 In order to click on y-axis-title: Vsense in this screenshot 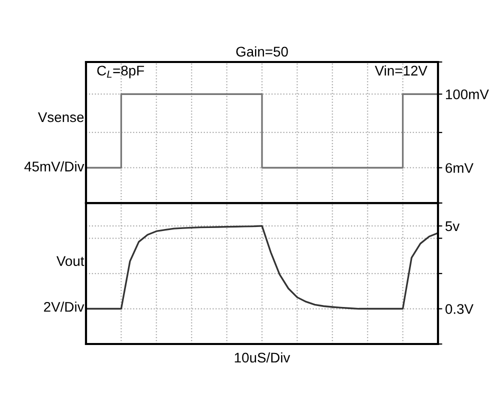, I will do `click(61, 117)`.